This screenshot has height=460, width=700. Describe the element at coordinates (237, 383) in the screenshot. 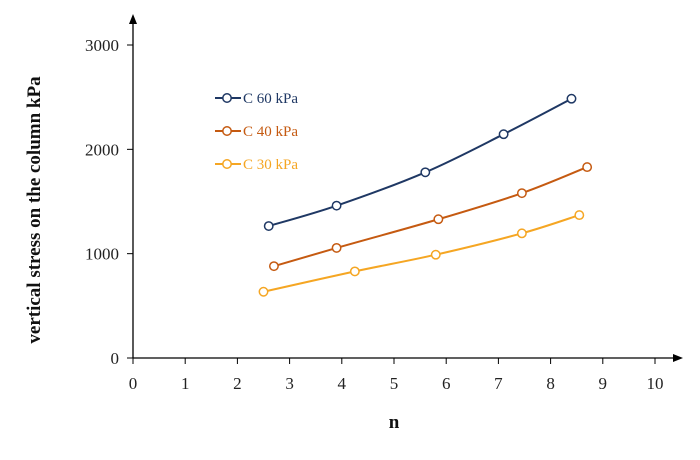

I see `x-tick-label: 2` at that location.